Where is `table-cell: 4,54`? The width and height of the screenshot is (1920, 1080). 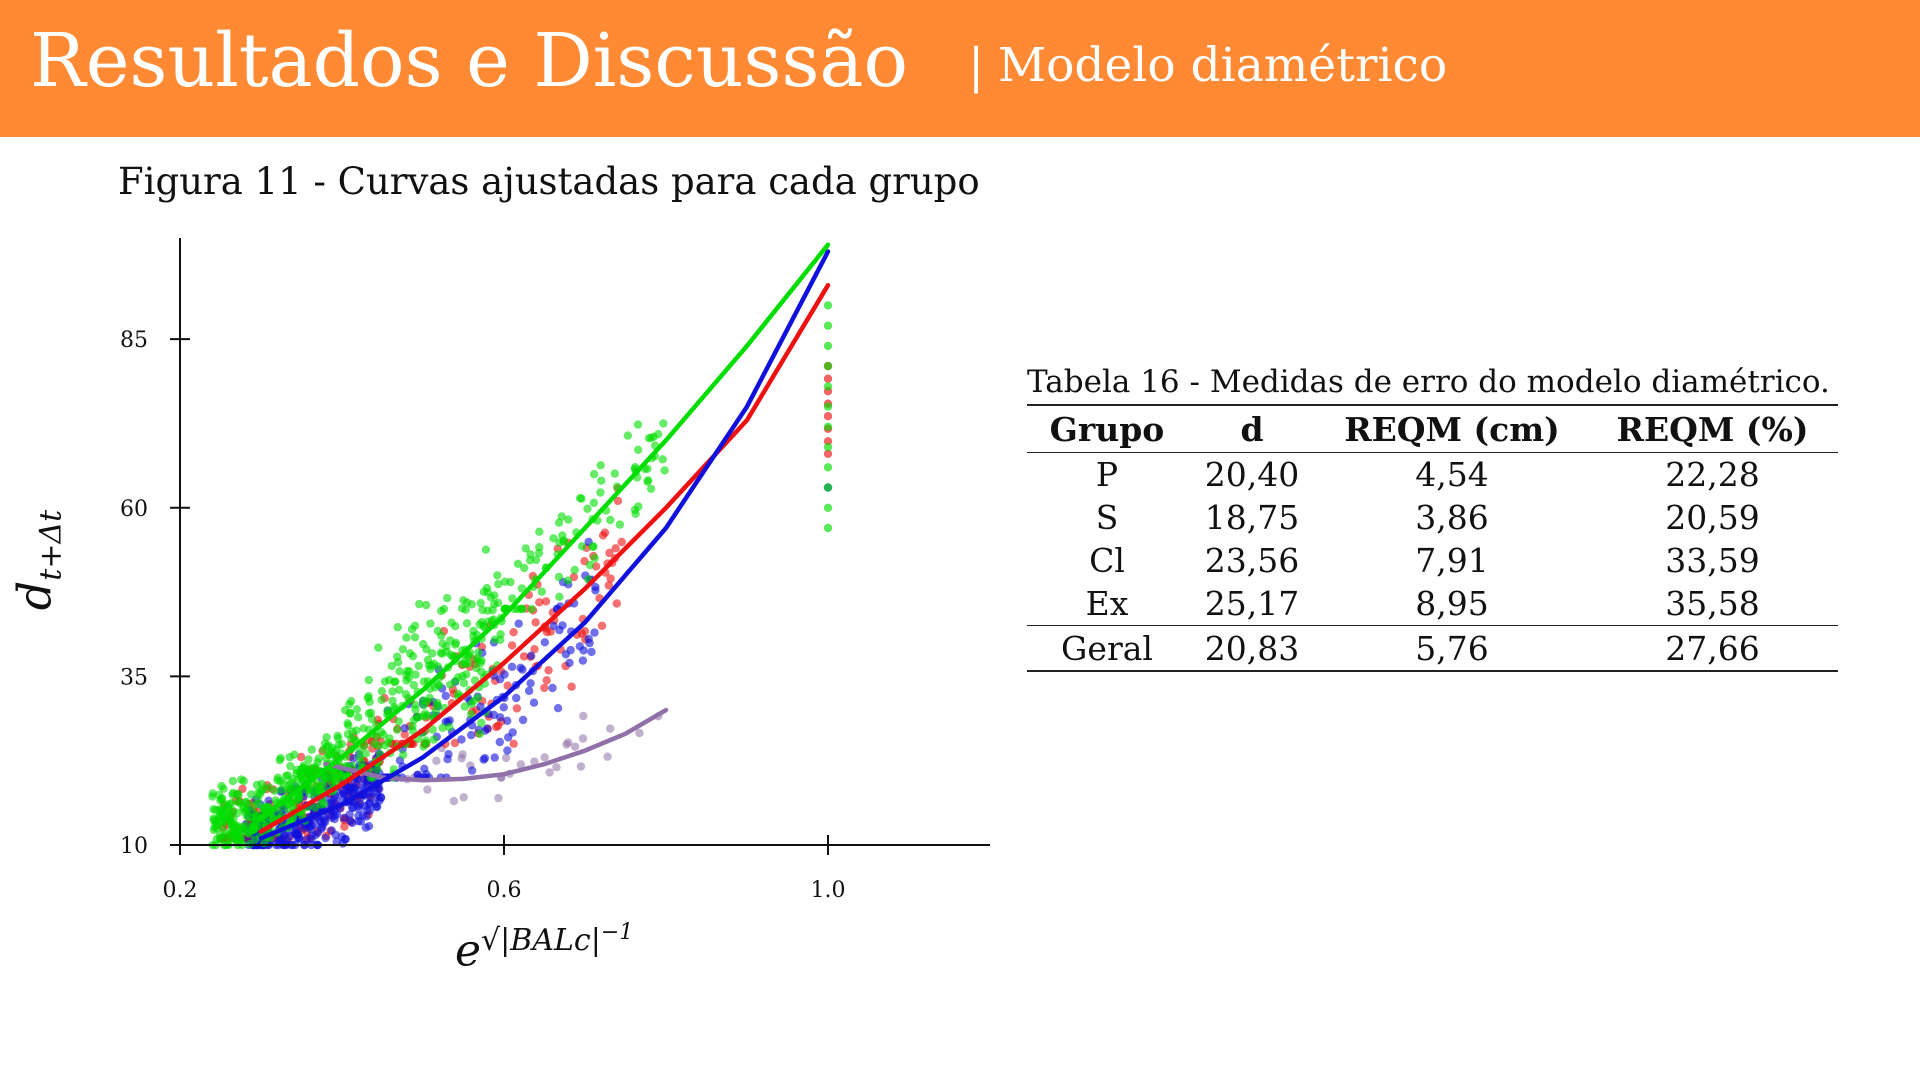
table-cell: 4,54 is located at coordinates (1452, 474).